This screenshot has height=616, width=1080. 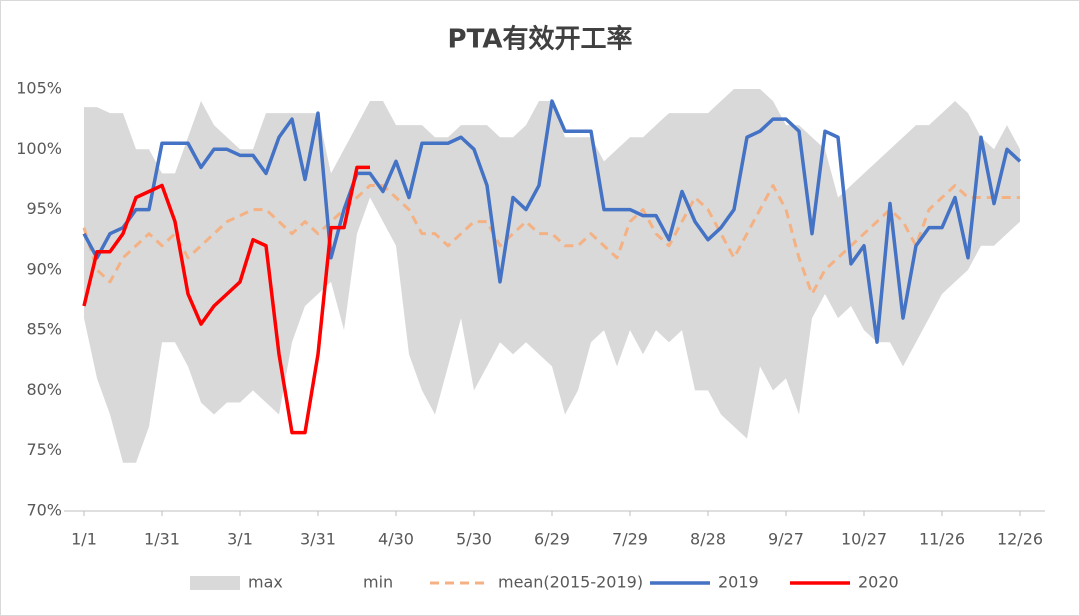 I want to click on x-tick-label: 4/30, so click(x=396, y=539).